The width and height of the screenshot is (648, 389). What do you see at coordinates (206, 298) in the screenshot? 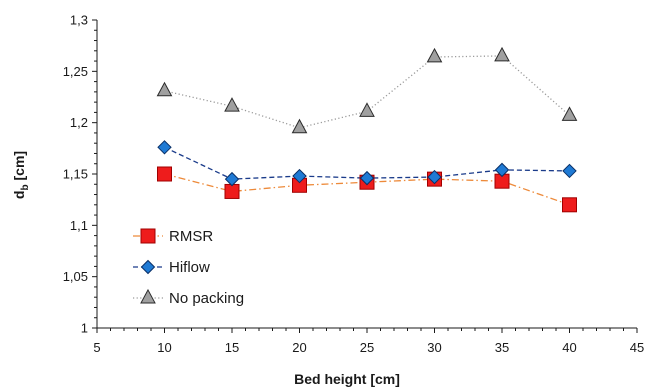
I see `legend-label-no-packing: No packing` at bounding box center [206, 298].